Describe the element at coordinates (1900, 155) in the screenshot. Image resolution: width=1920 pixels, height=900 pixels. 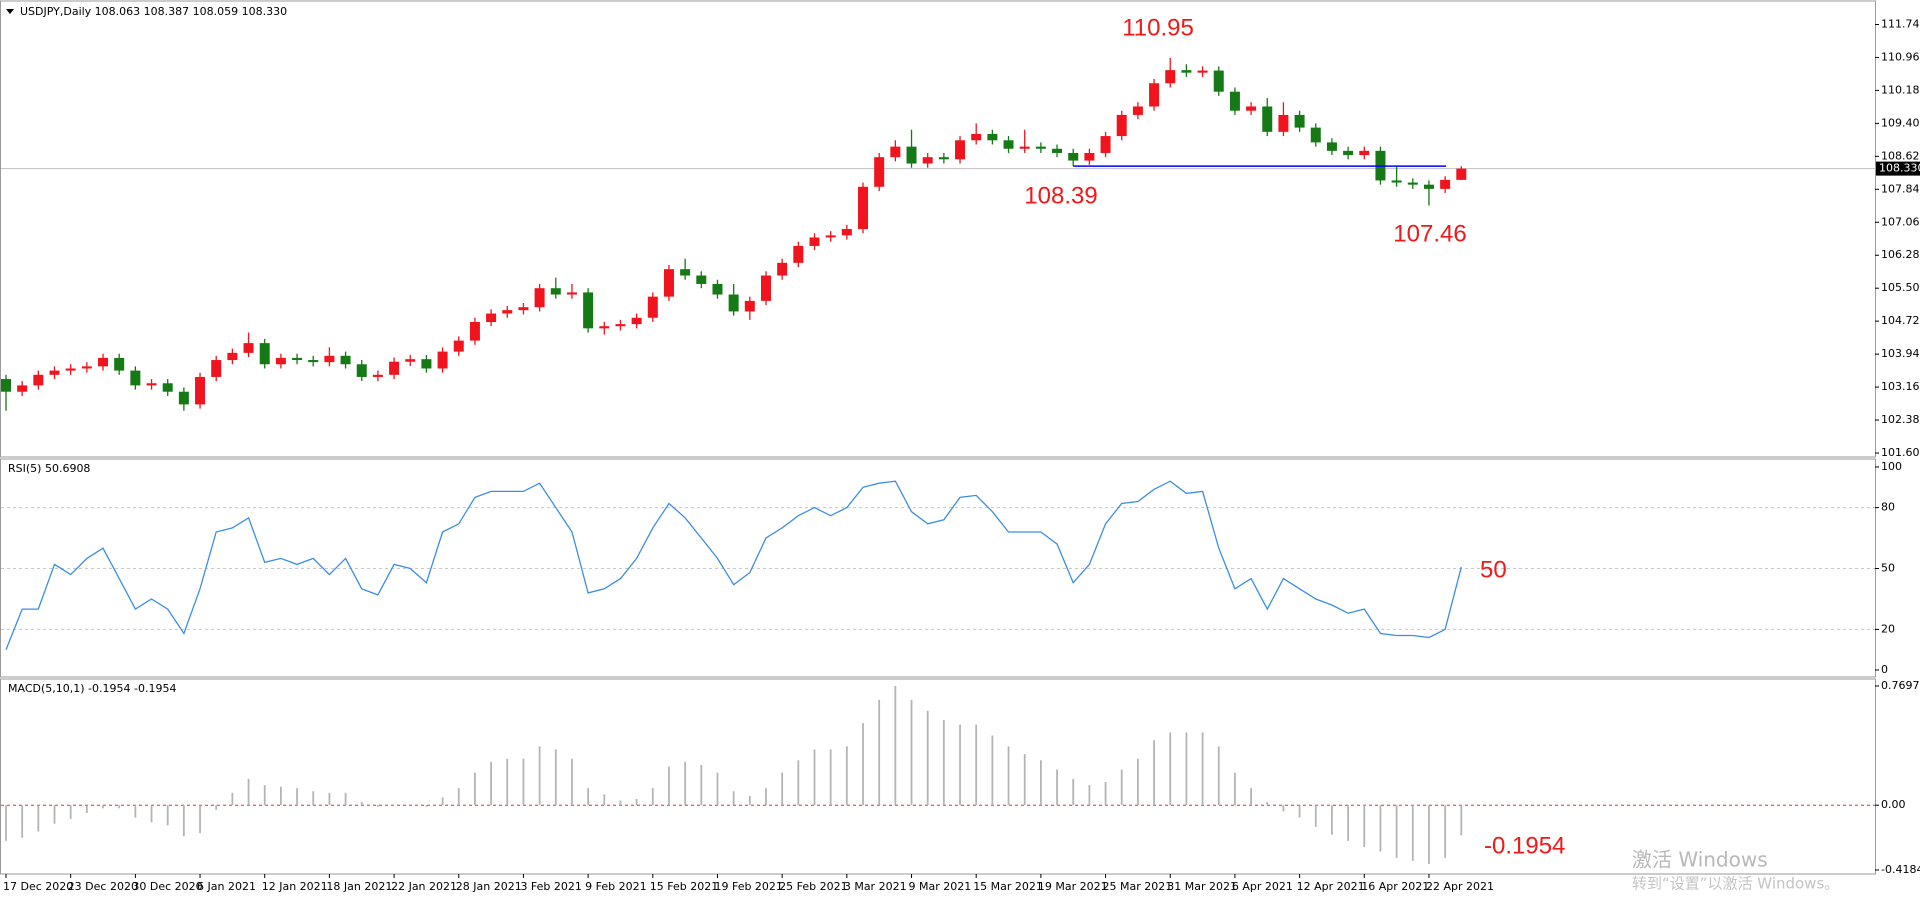
I see `y-tick-label: 108.620` at that location.